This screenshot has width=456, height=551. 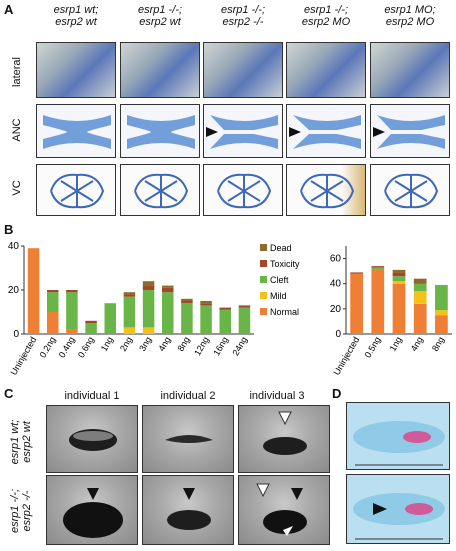 What do you see at coordinates (67, 347) in the screenshot?
I see `x-tick-label: 0.4ng` at bounding box center [67, 347].